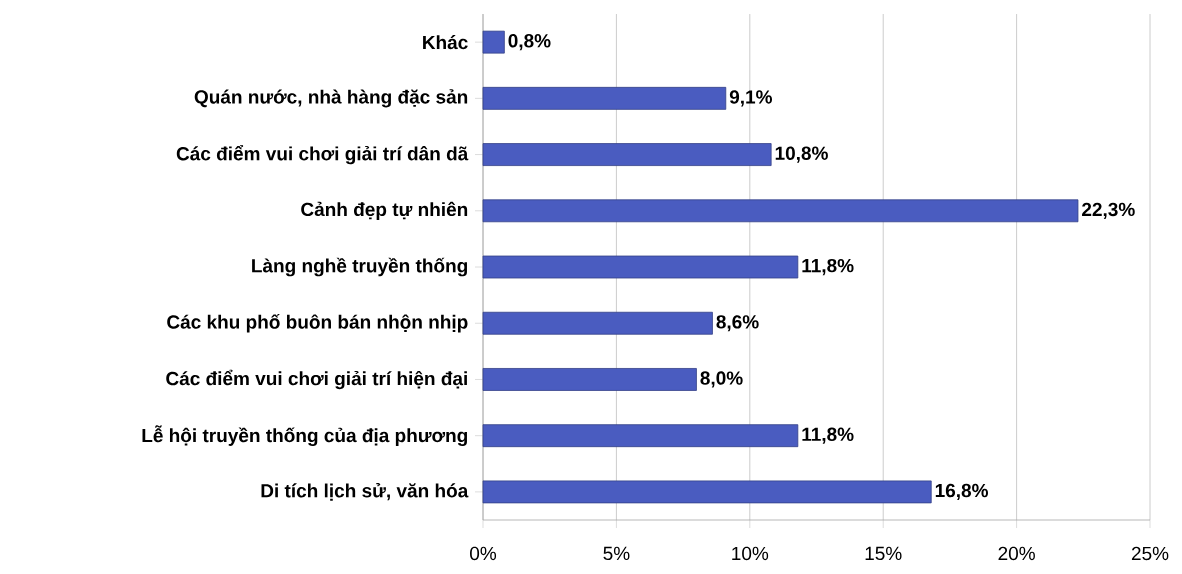 The image size is (1182, 574). Describe the element at coordinates (1016, 553) in the screenshot. I see `x-tick-label: 20%` at that location.